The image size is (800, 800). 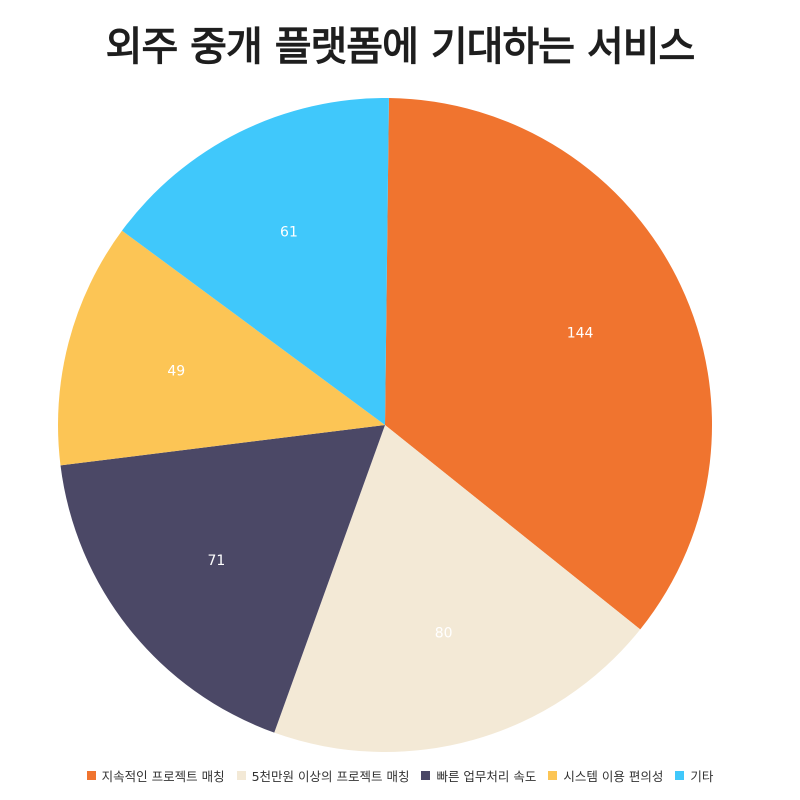 I want to click on data-label: 49, so click(x=176, y=371).